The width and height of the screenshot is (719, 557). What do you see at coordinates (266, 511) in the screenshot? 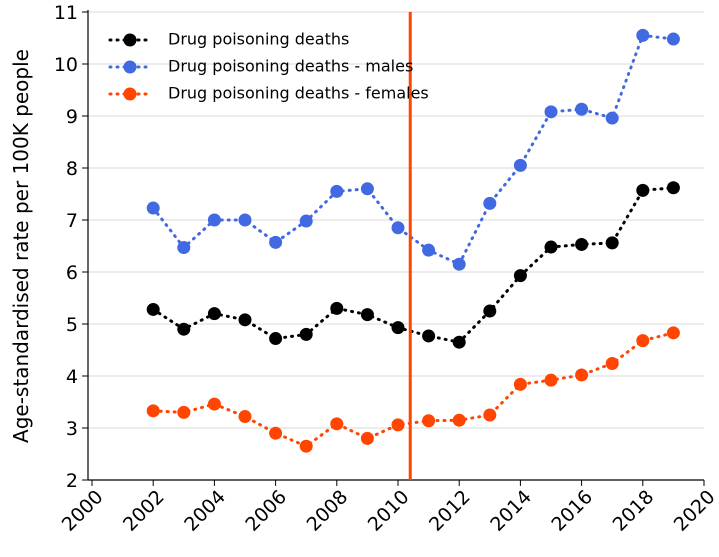
I see `x-tick-label: 2006` at bounding box center [266, 511].